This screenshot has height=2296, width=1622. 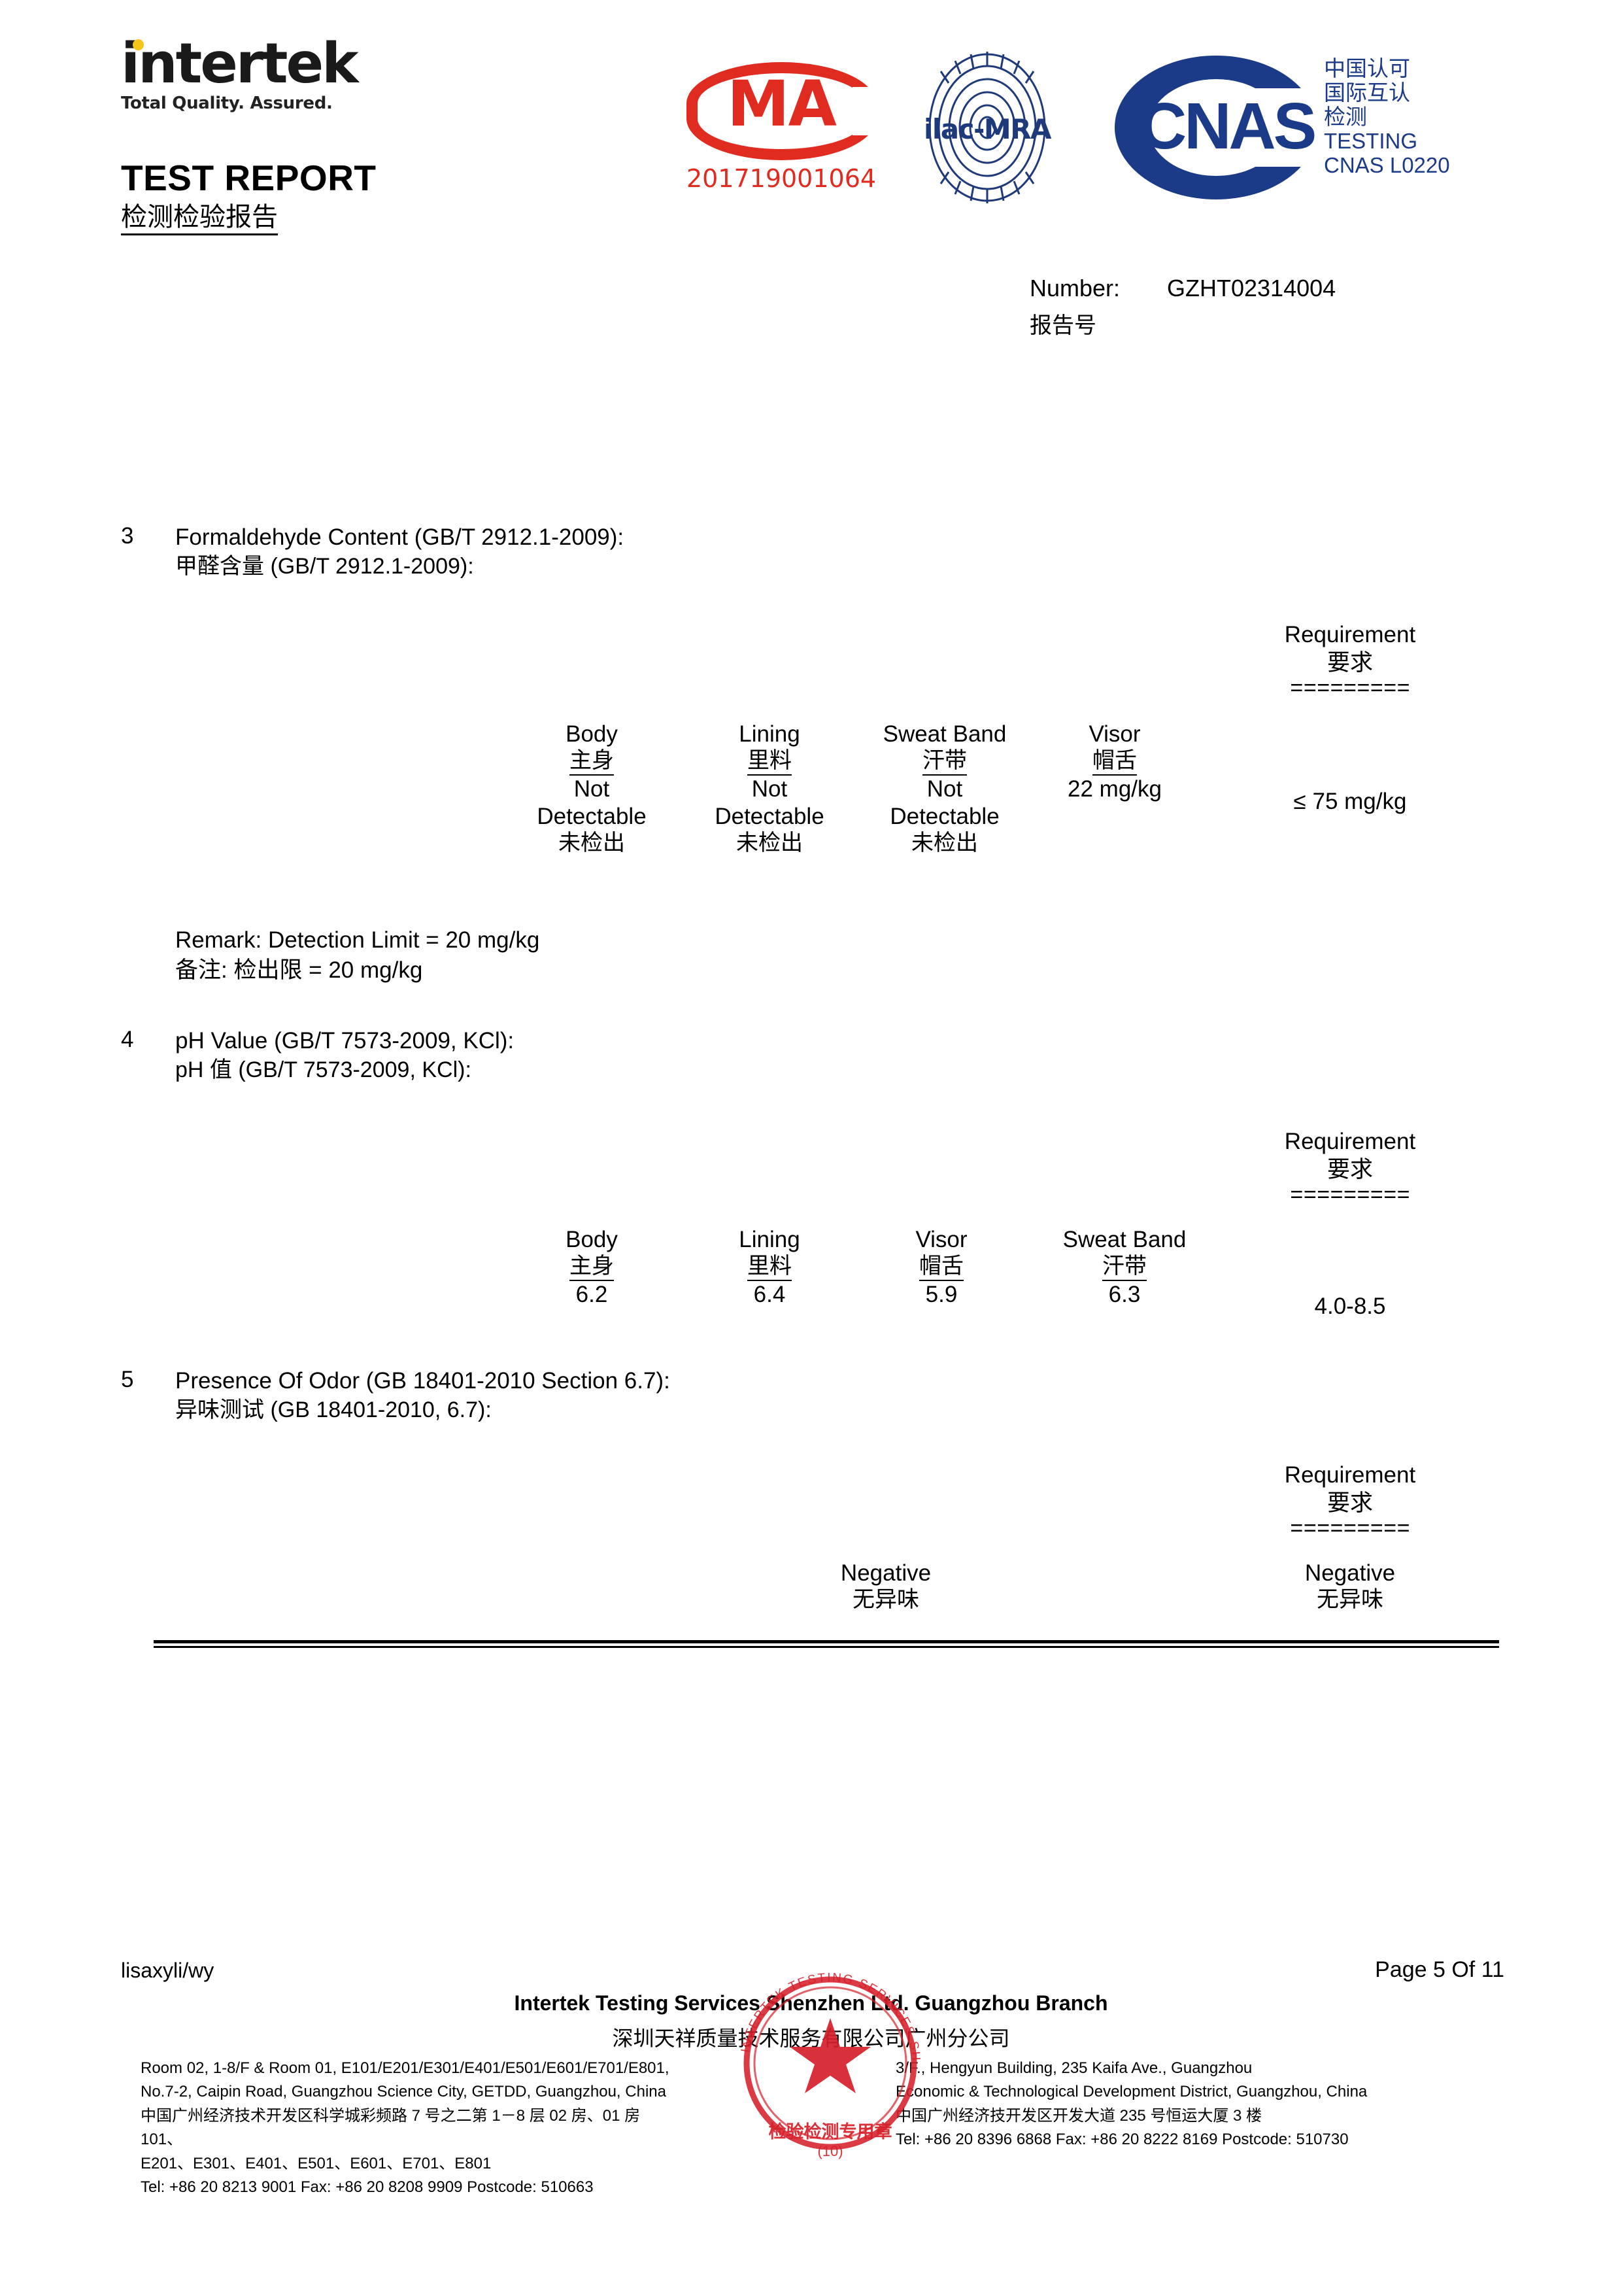 What do you see at coordinates (1439, 1969) in the screenshot?
I see `page-number: Page 5 Of 11` at bounding box center [1439, 1969].